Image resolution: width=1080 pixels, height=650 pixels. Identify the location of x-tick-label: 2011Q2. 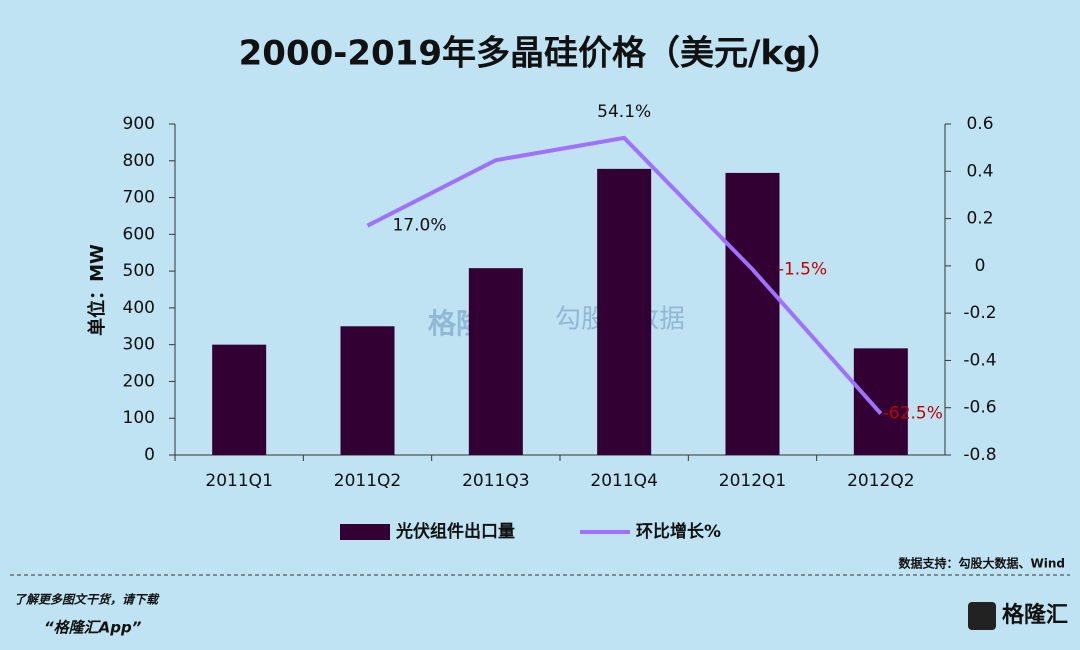
(367, 481).